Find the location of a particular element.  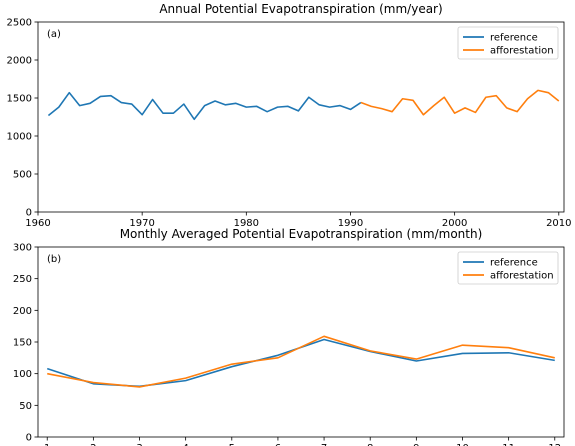

panel-a-label: (a) is located at coordinates (54, 34).